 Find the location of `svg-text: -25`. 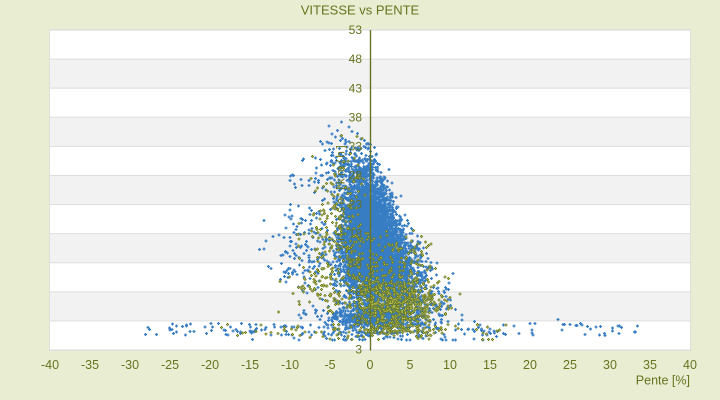

svg-text: -25 is located at coordinates (170, 365).